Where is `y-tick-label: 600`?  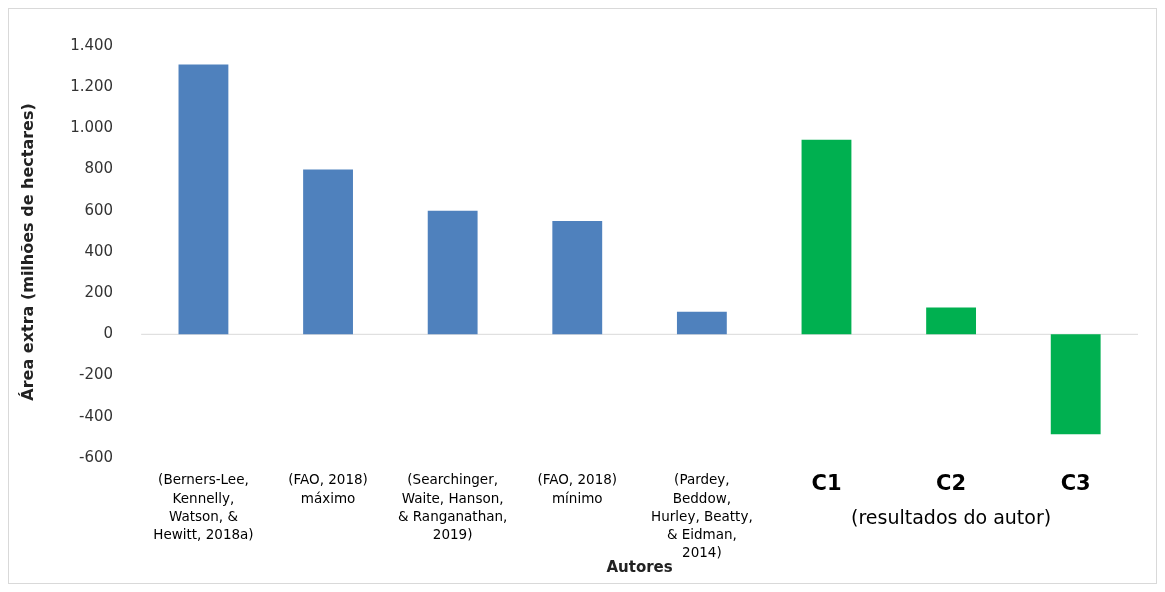
y-tick-label: 600 is located at coordinates (99, 209).